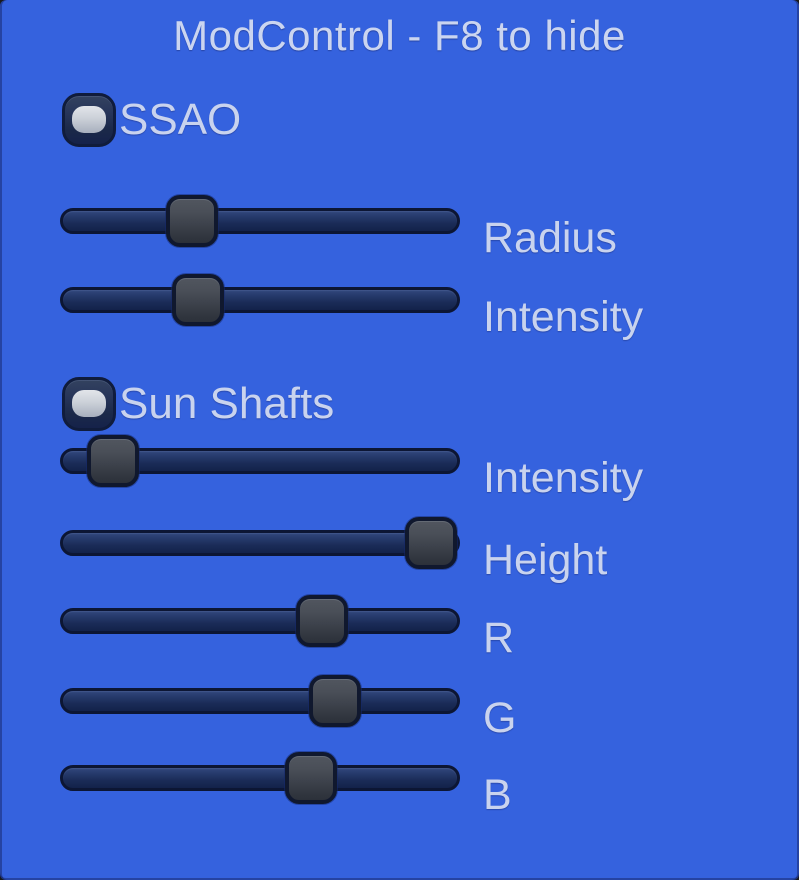  I want to click on slider-thumb-g, so click(335, 701).